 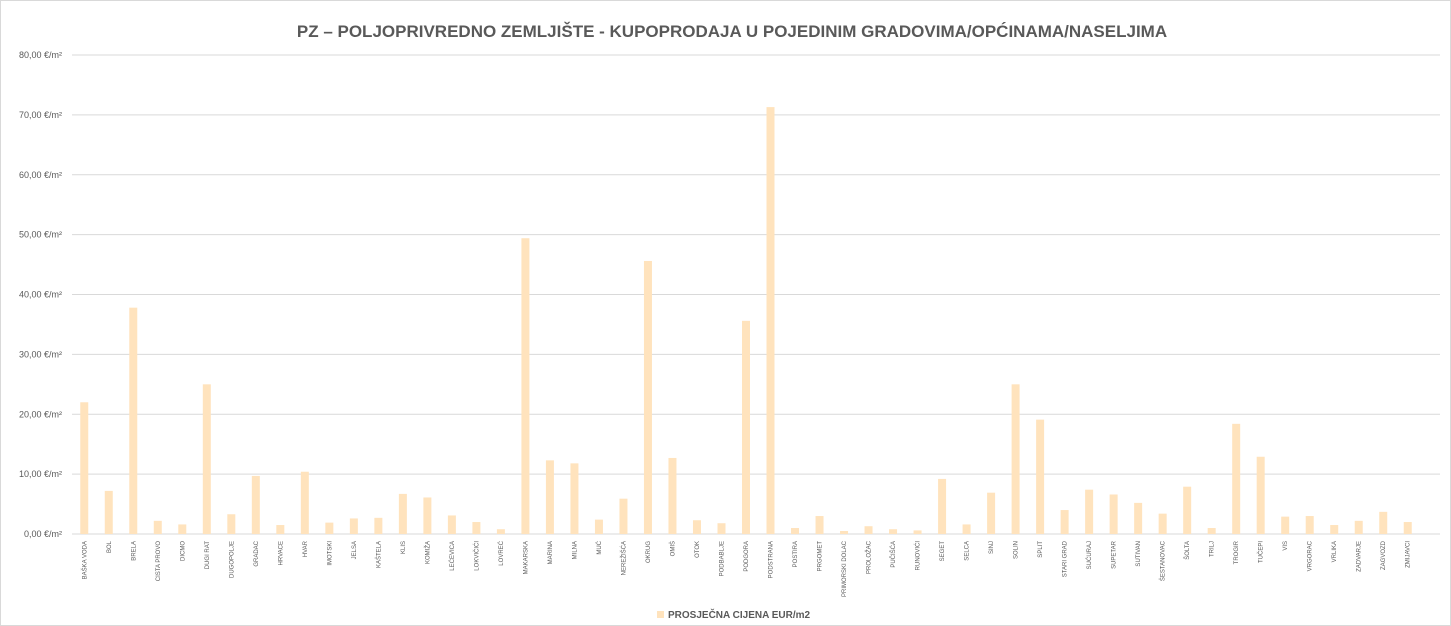 I want to click on x-tick-label: KOMIŽA, so click(x=427, y=552).